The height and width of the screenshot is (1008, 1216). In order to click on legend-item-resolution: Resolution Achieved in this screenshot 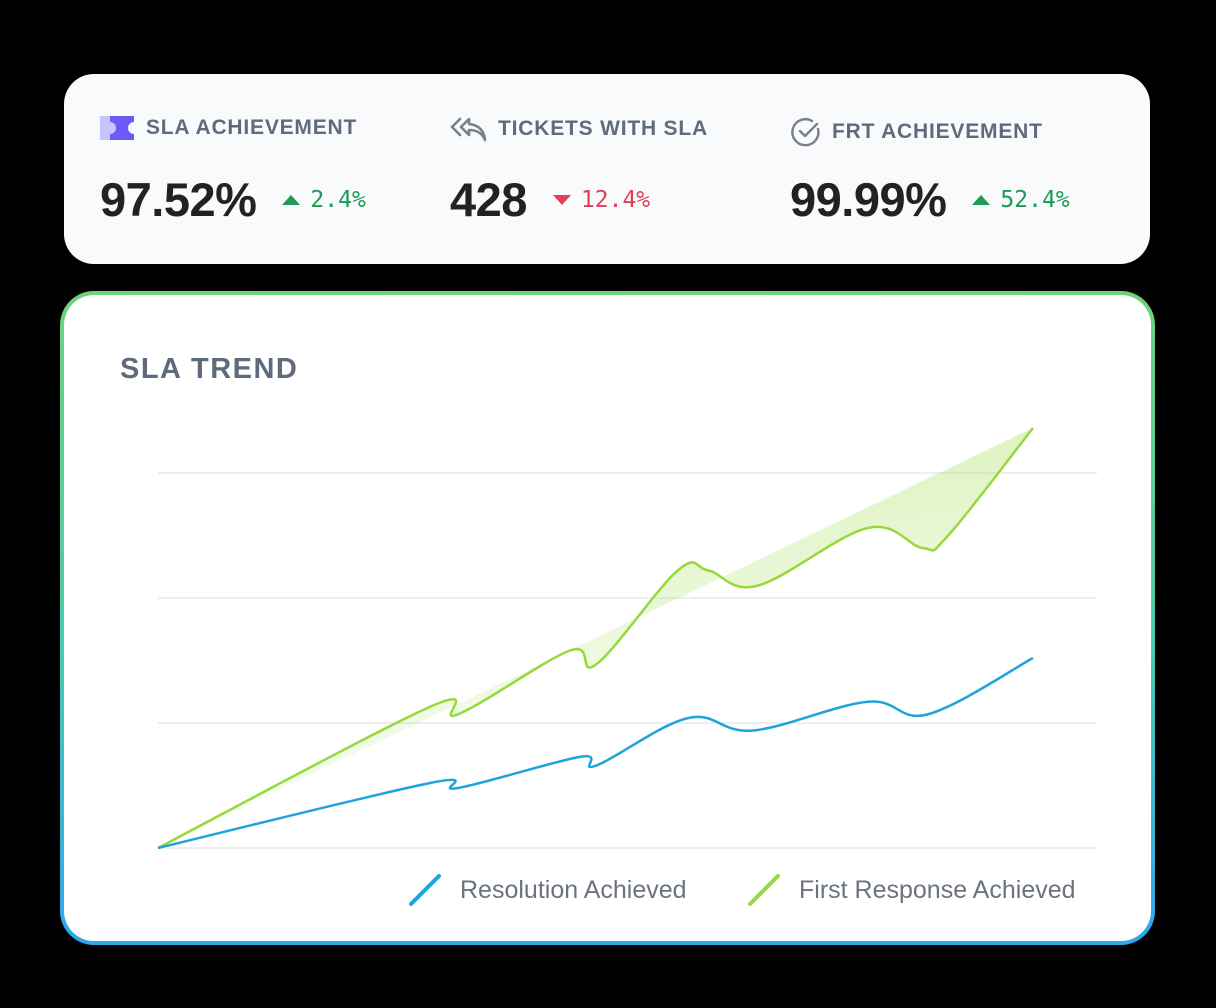, I will do `click(547, 890)`.